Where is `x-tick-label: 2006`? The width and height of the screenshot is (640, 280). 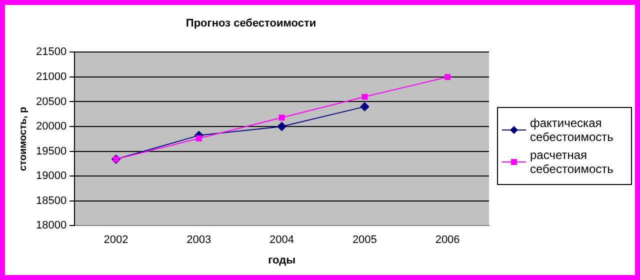 x-tick-label: 2006 is located at coordinates (447, 240).